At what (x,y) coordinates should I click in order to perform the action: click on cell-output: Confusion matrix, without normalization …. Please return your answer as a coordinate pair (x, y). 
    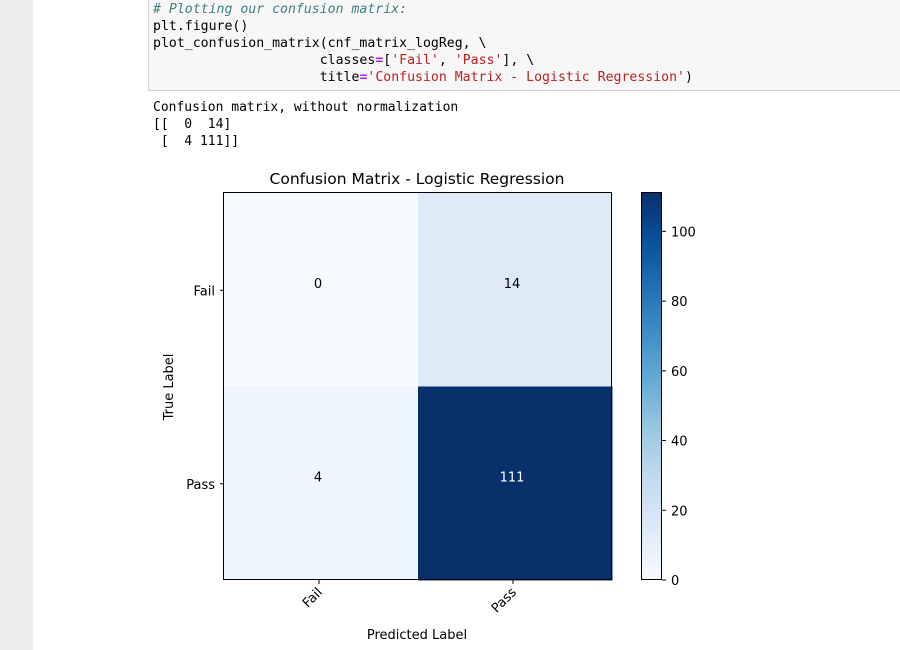
    Looking at the image, I should click on (305, 124).